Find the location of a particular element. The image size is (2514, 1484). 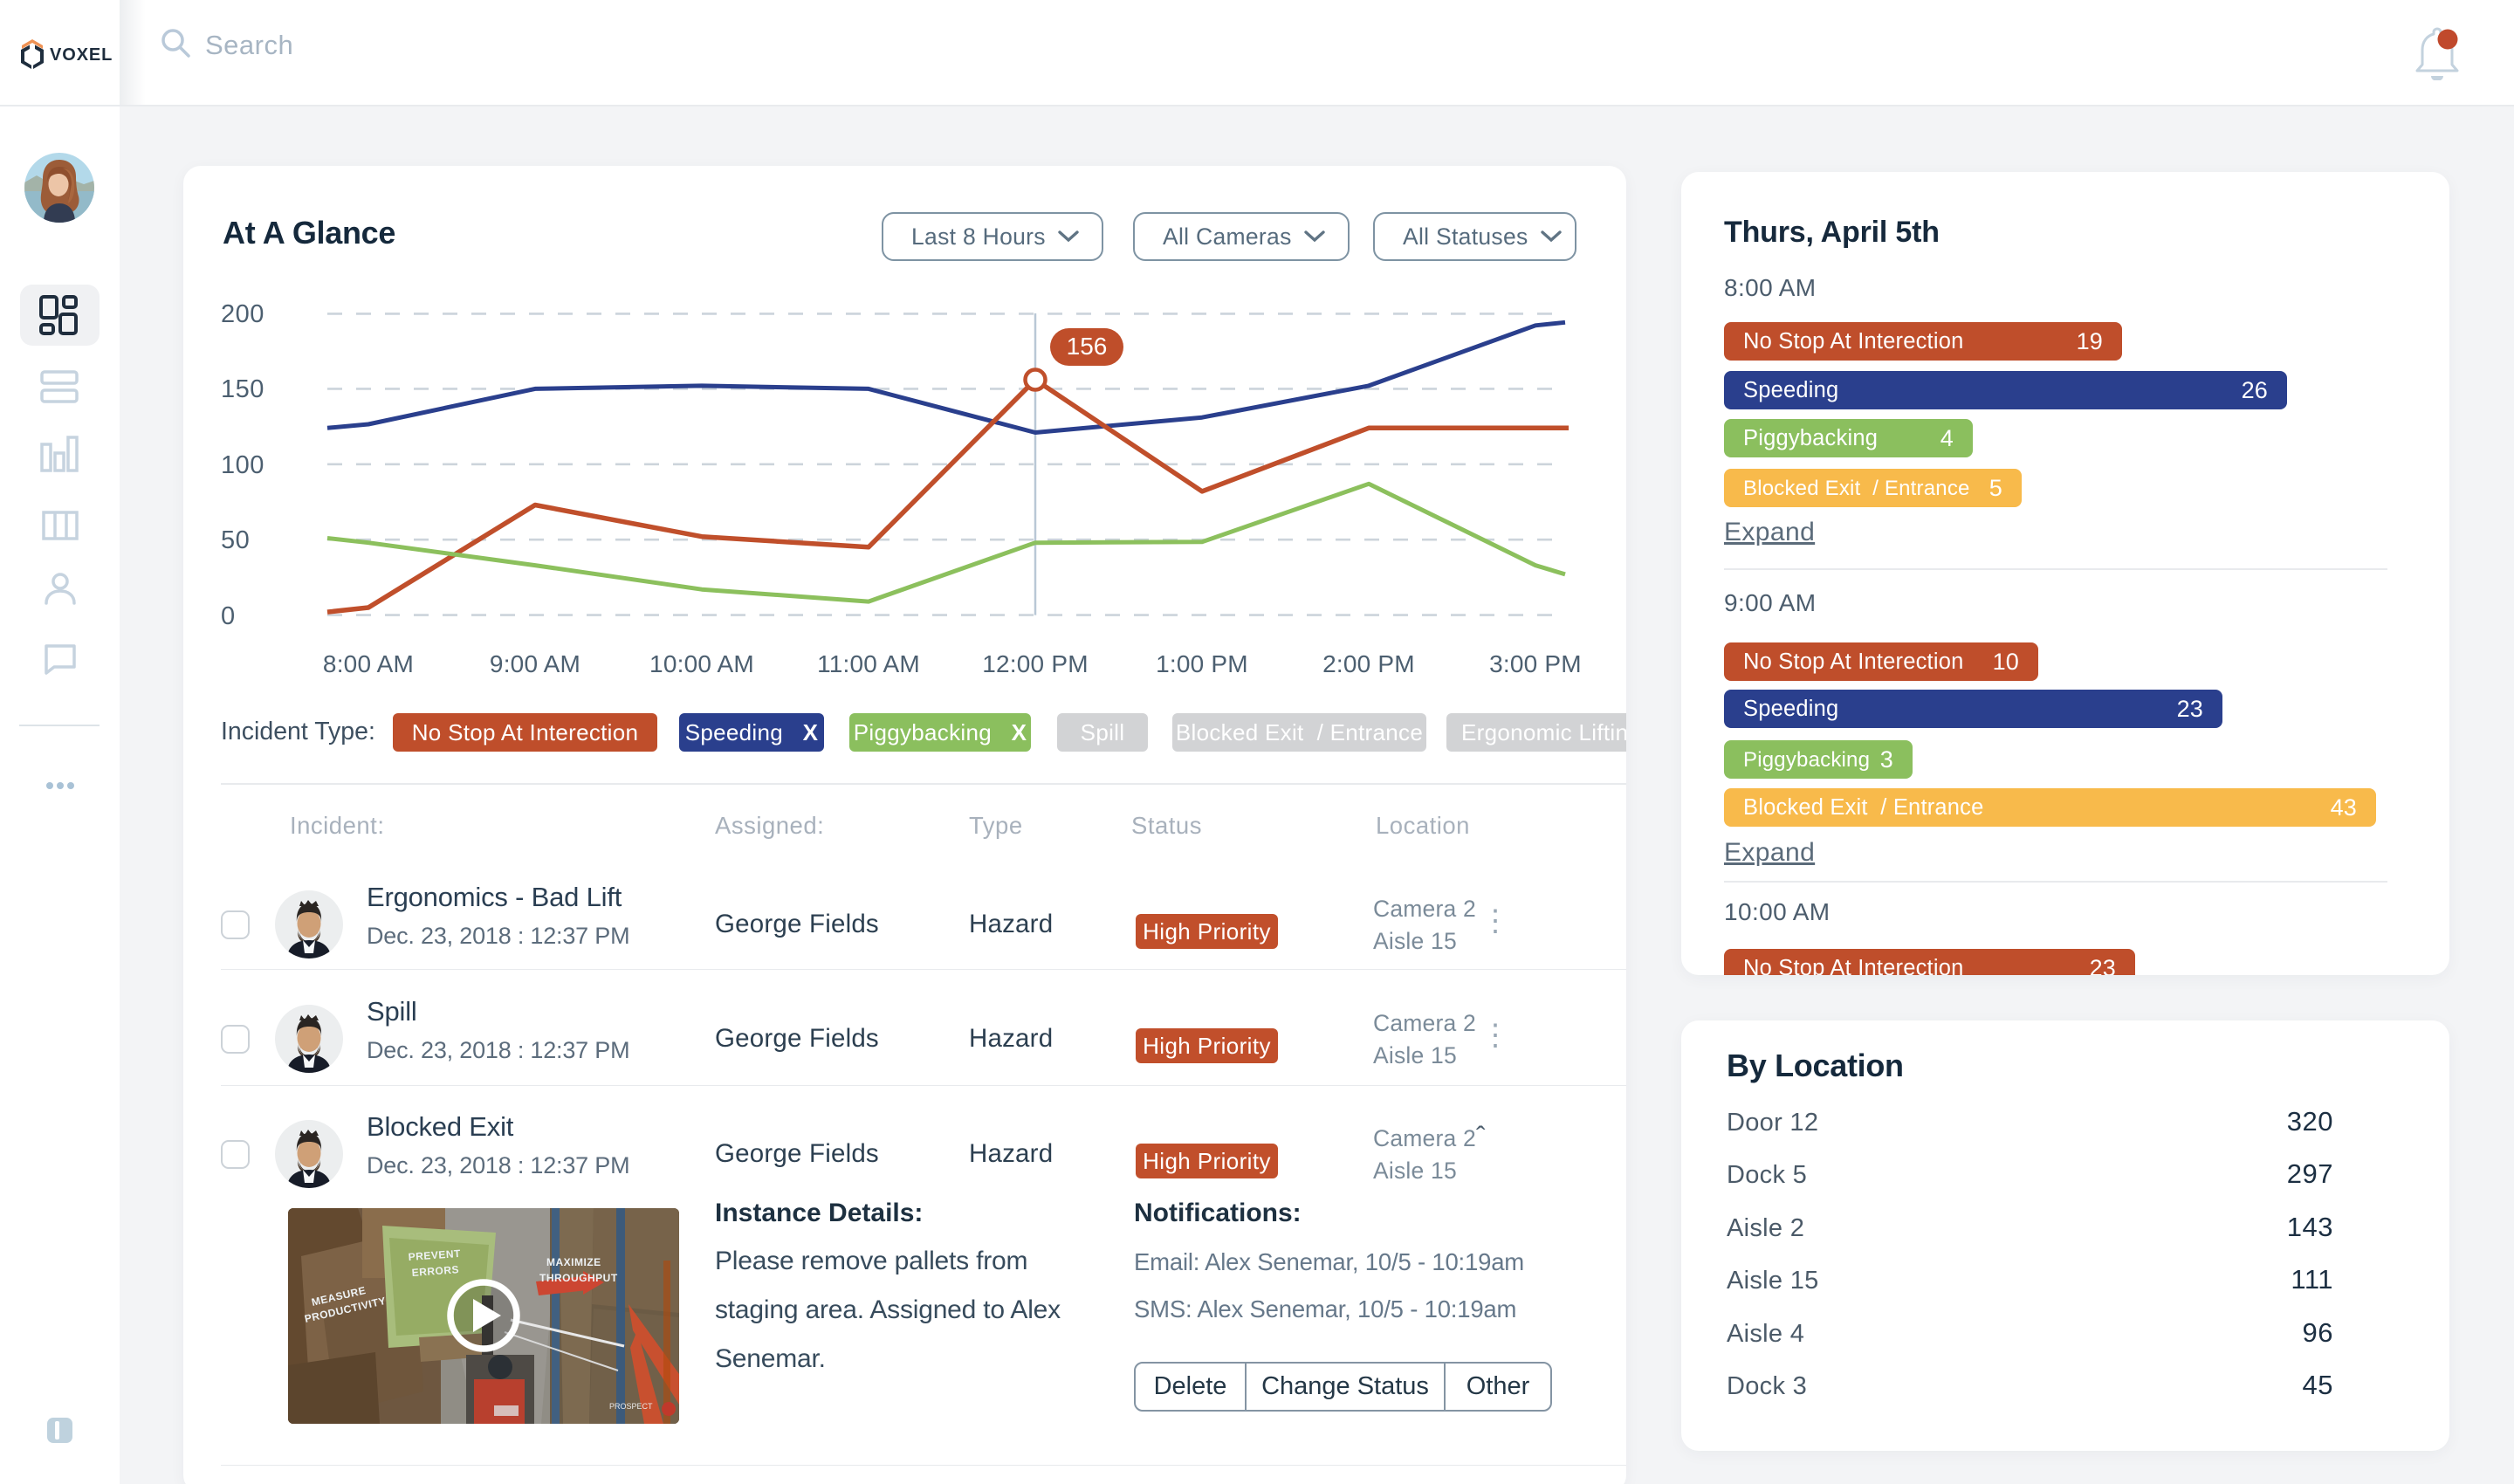

svg-text: 10:00 AM is located at coordinates (701, 663).